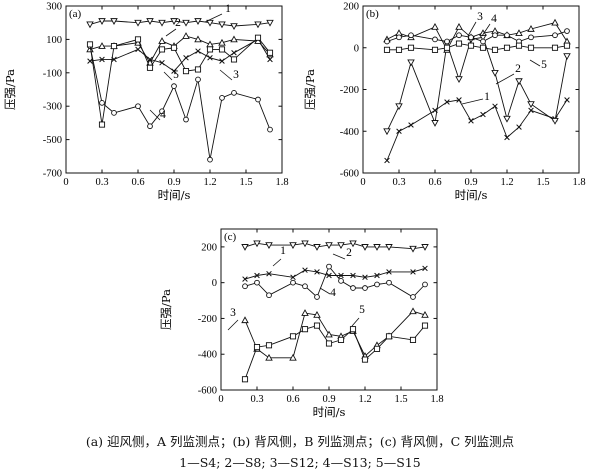 This screenshot has height=476, width=600. Describe the element at coordinates (54, 40) in the screenshot. I see `y-tick-label: 100` at that location.